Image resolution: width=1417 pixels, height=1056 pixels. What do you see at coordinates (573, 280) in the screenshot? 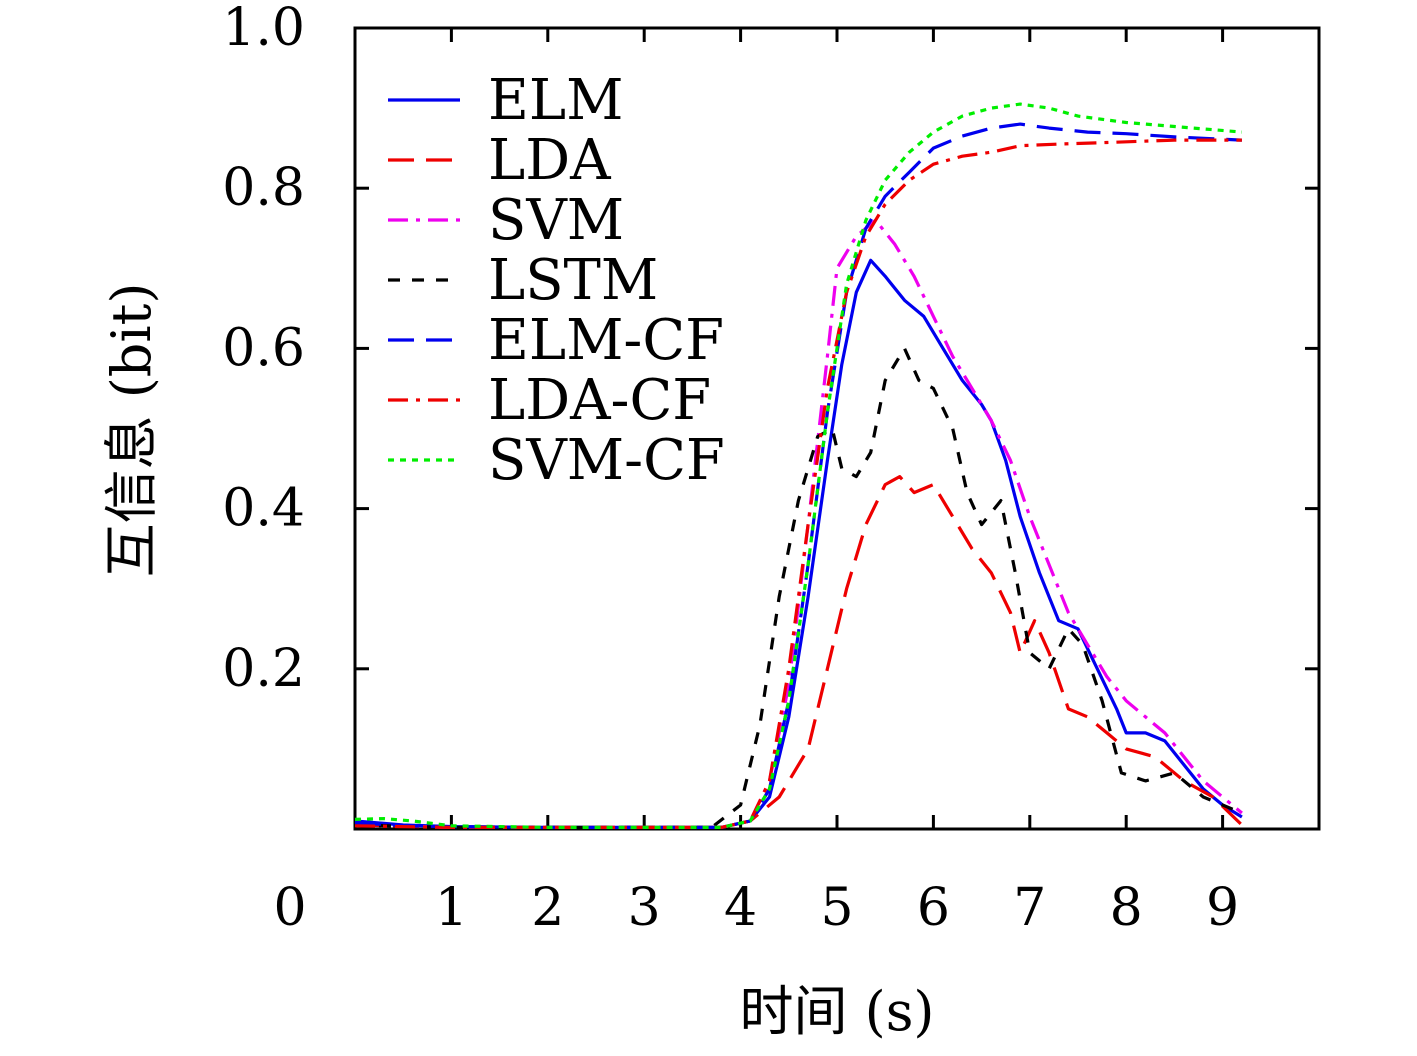
I see `legend-label-lstm: LSTM` at bounding box center [573, 280].